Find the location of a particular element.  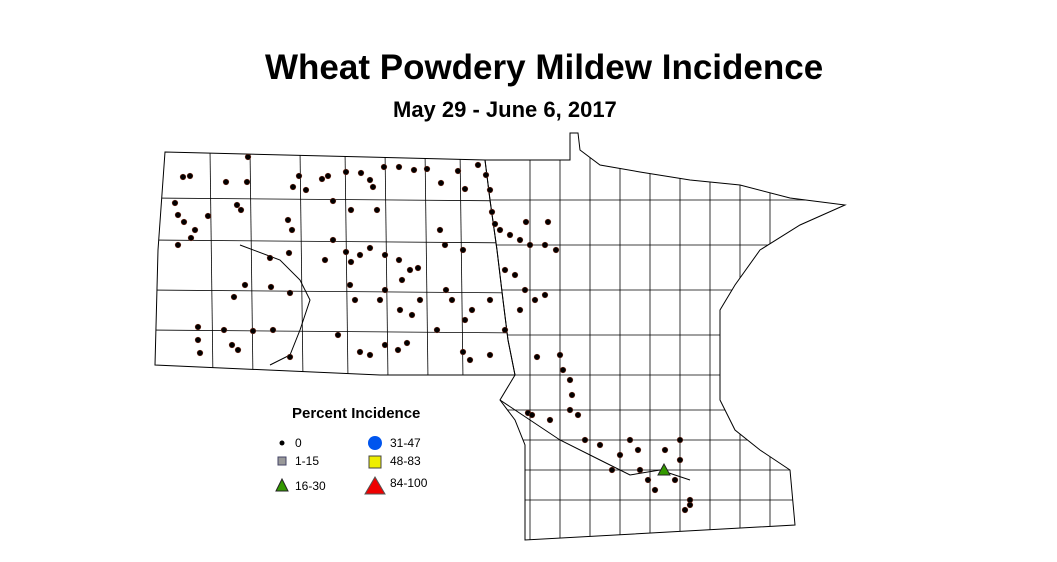

legend-blue-circle-icon is located at coordinates (375, 443).